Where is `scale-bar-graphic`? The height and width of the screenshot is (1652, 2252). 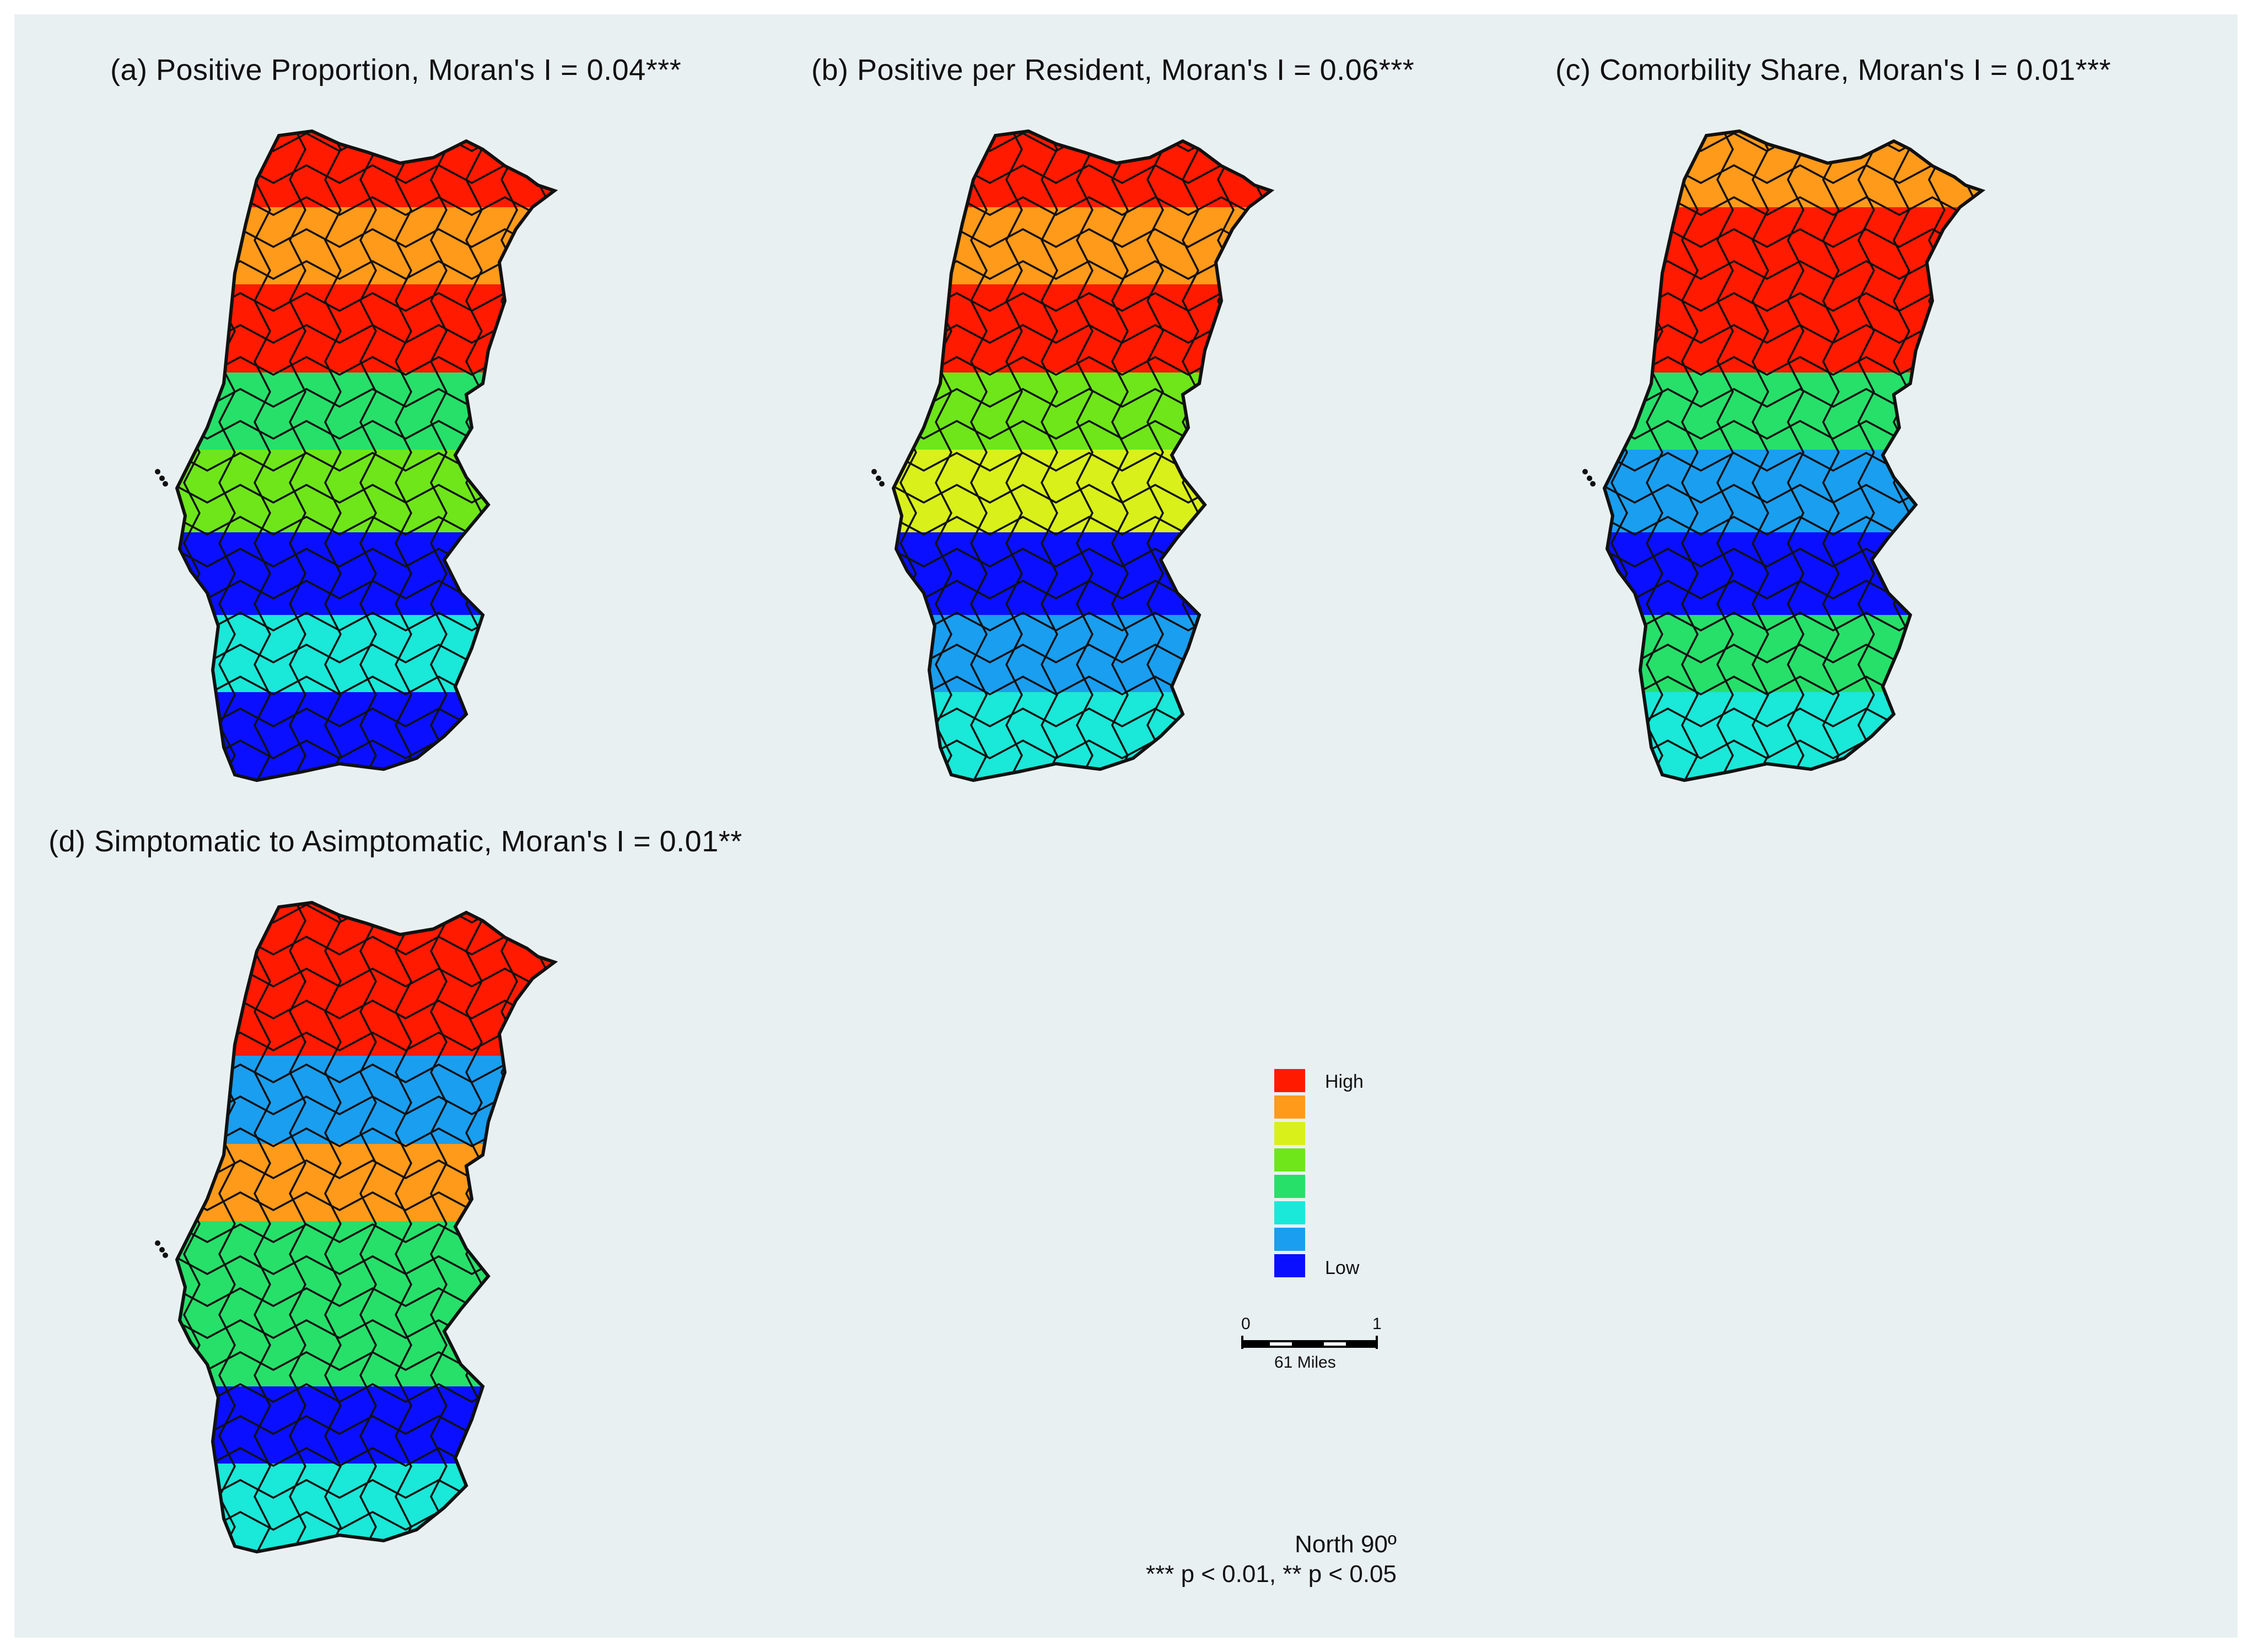
scale-bar-graphic is located at coordinates (1309, 1342).